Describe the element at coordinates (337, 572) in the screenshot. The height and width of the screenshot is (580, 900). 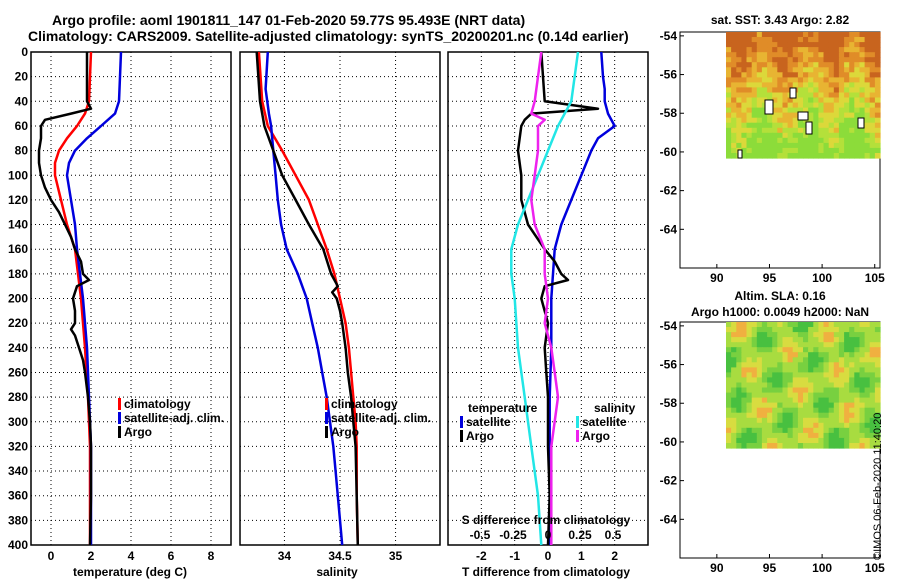
I see `x-axis-label: salinity` at that location.